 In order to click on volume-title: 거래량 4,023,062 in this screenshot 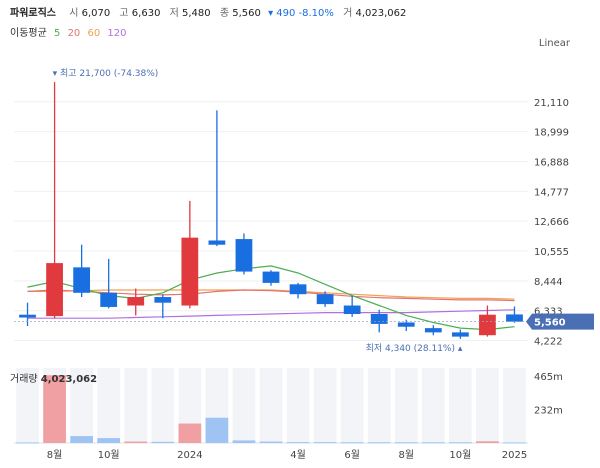, I will do `click(53, 379)`.